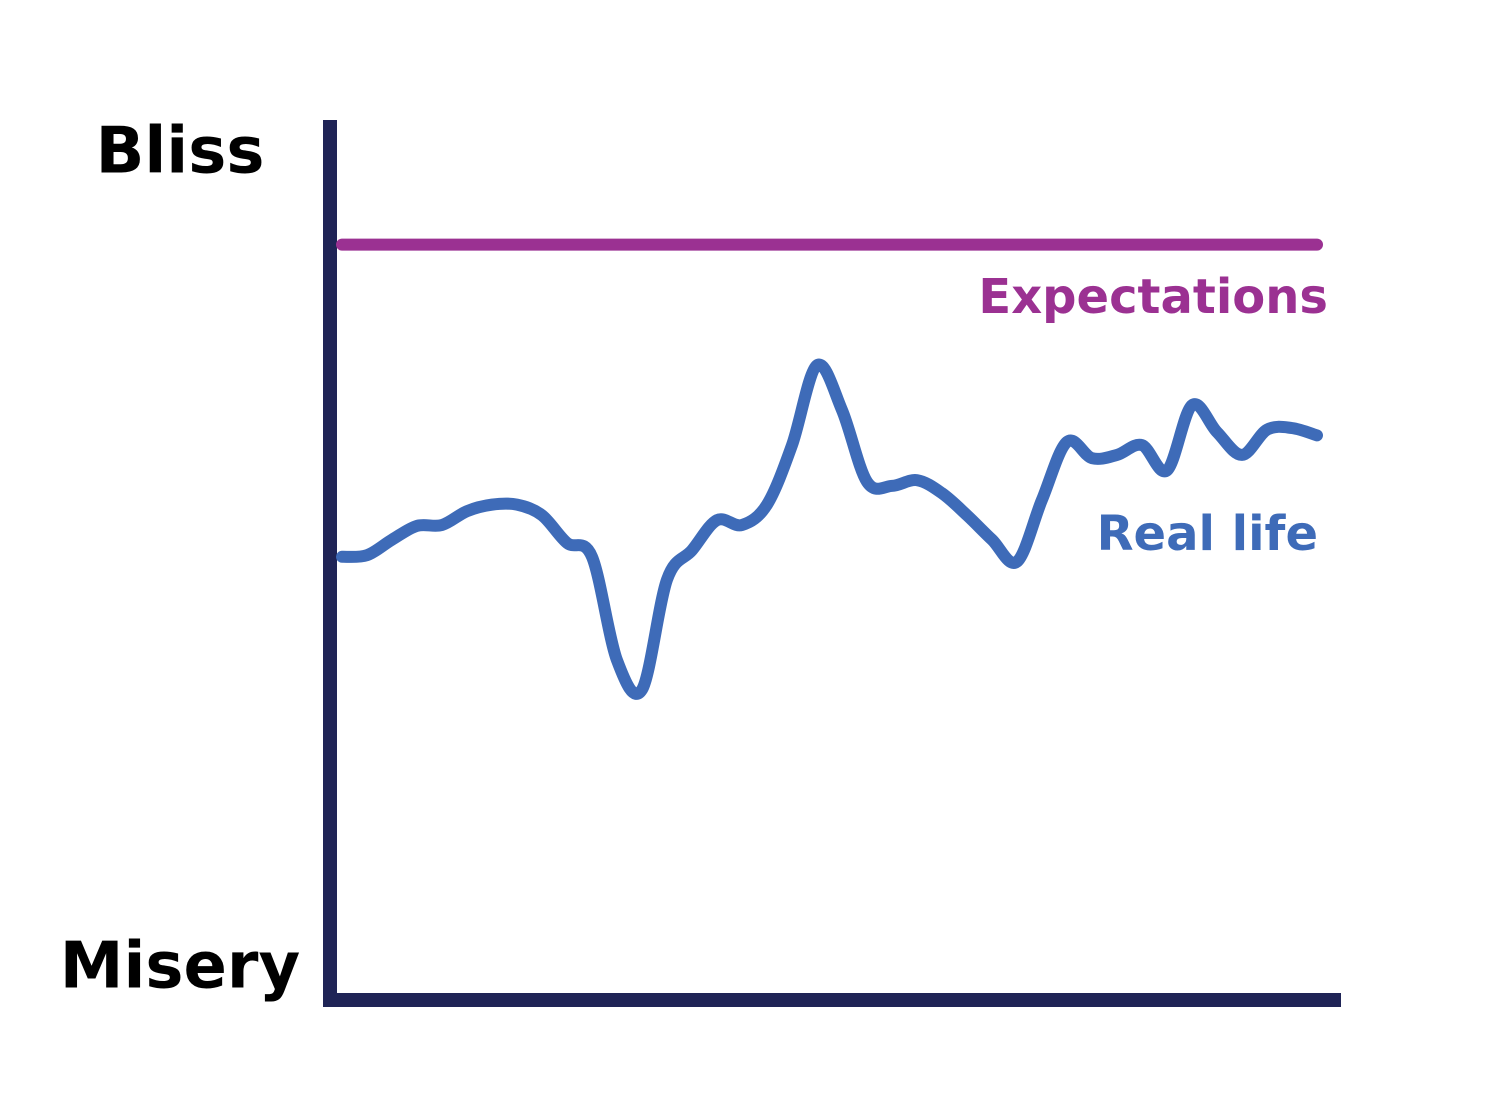  Describe the element at coordinates (1207, 534) in the screenshot. I see `series-label: Real life` at that location.